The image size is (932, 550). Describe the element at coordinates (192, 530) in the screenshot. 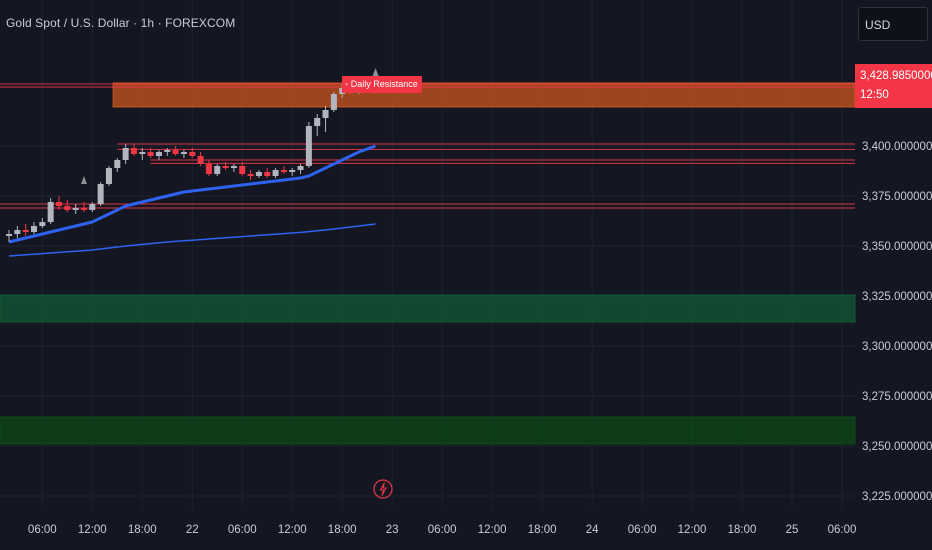

I see `time-tick-label: 22` at that location.